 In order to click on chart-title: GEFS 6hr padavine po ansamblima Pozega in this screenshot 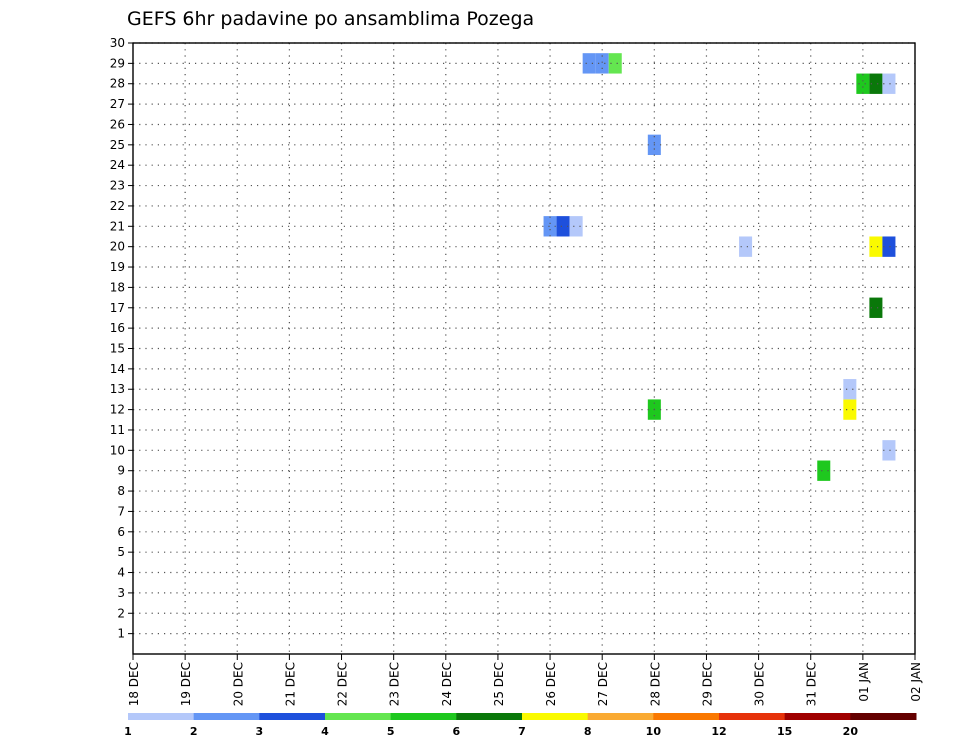, I will do `click(330, 19)`.